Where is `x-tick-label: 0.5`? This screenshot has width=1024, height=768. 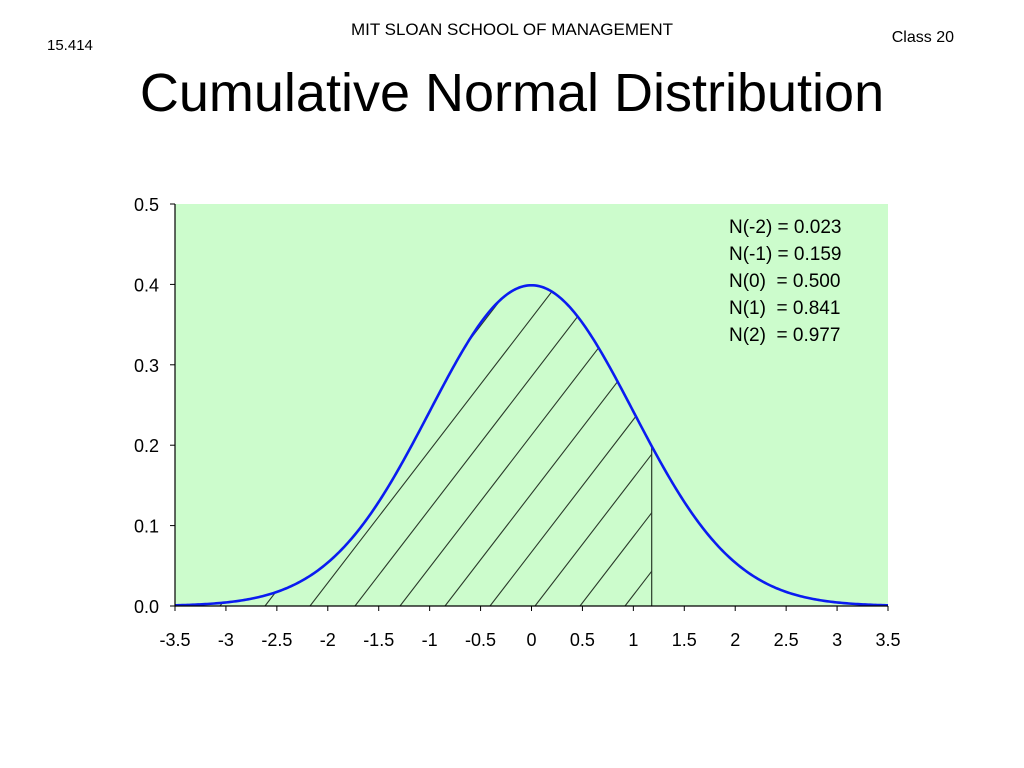 x-tick-label: 0.5 is located at coordinates (582, 640).